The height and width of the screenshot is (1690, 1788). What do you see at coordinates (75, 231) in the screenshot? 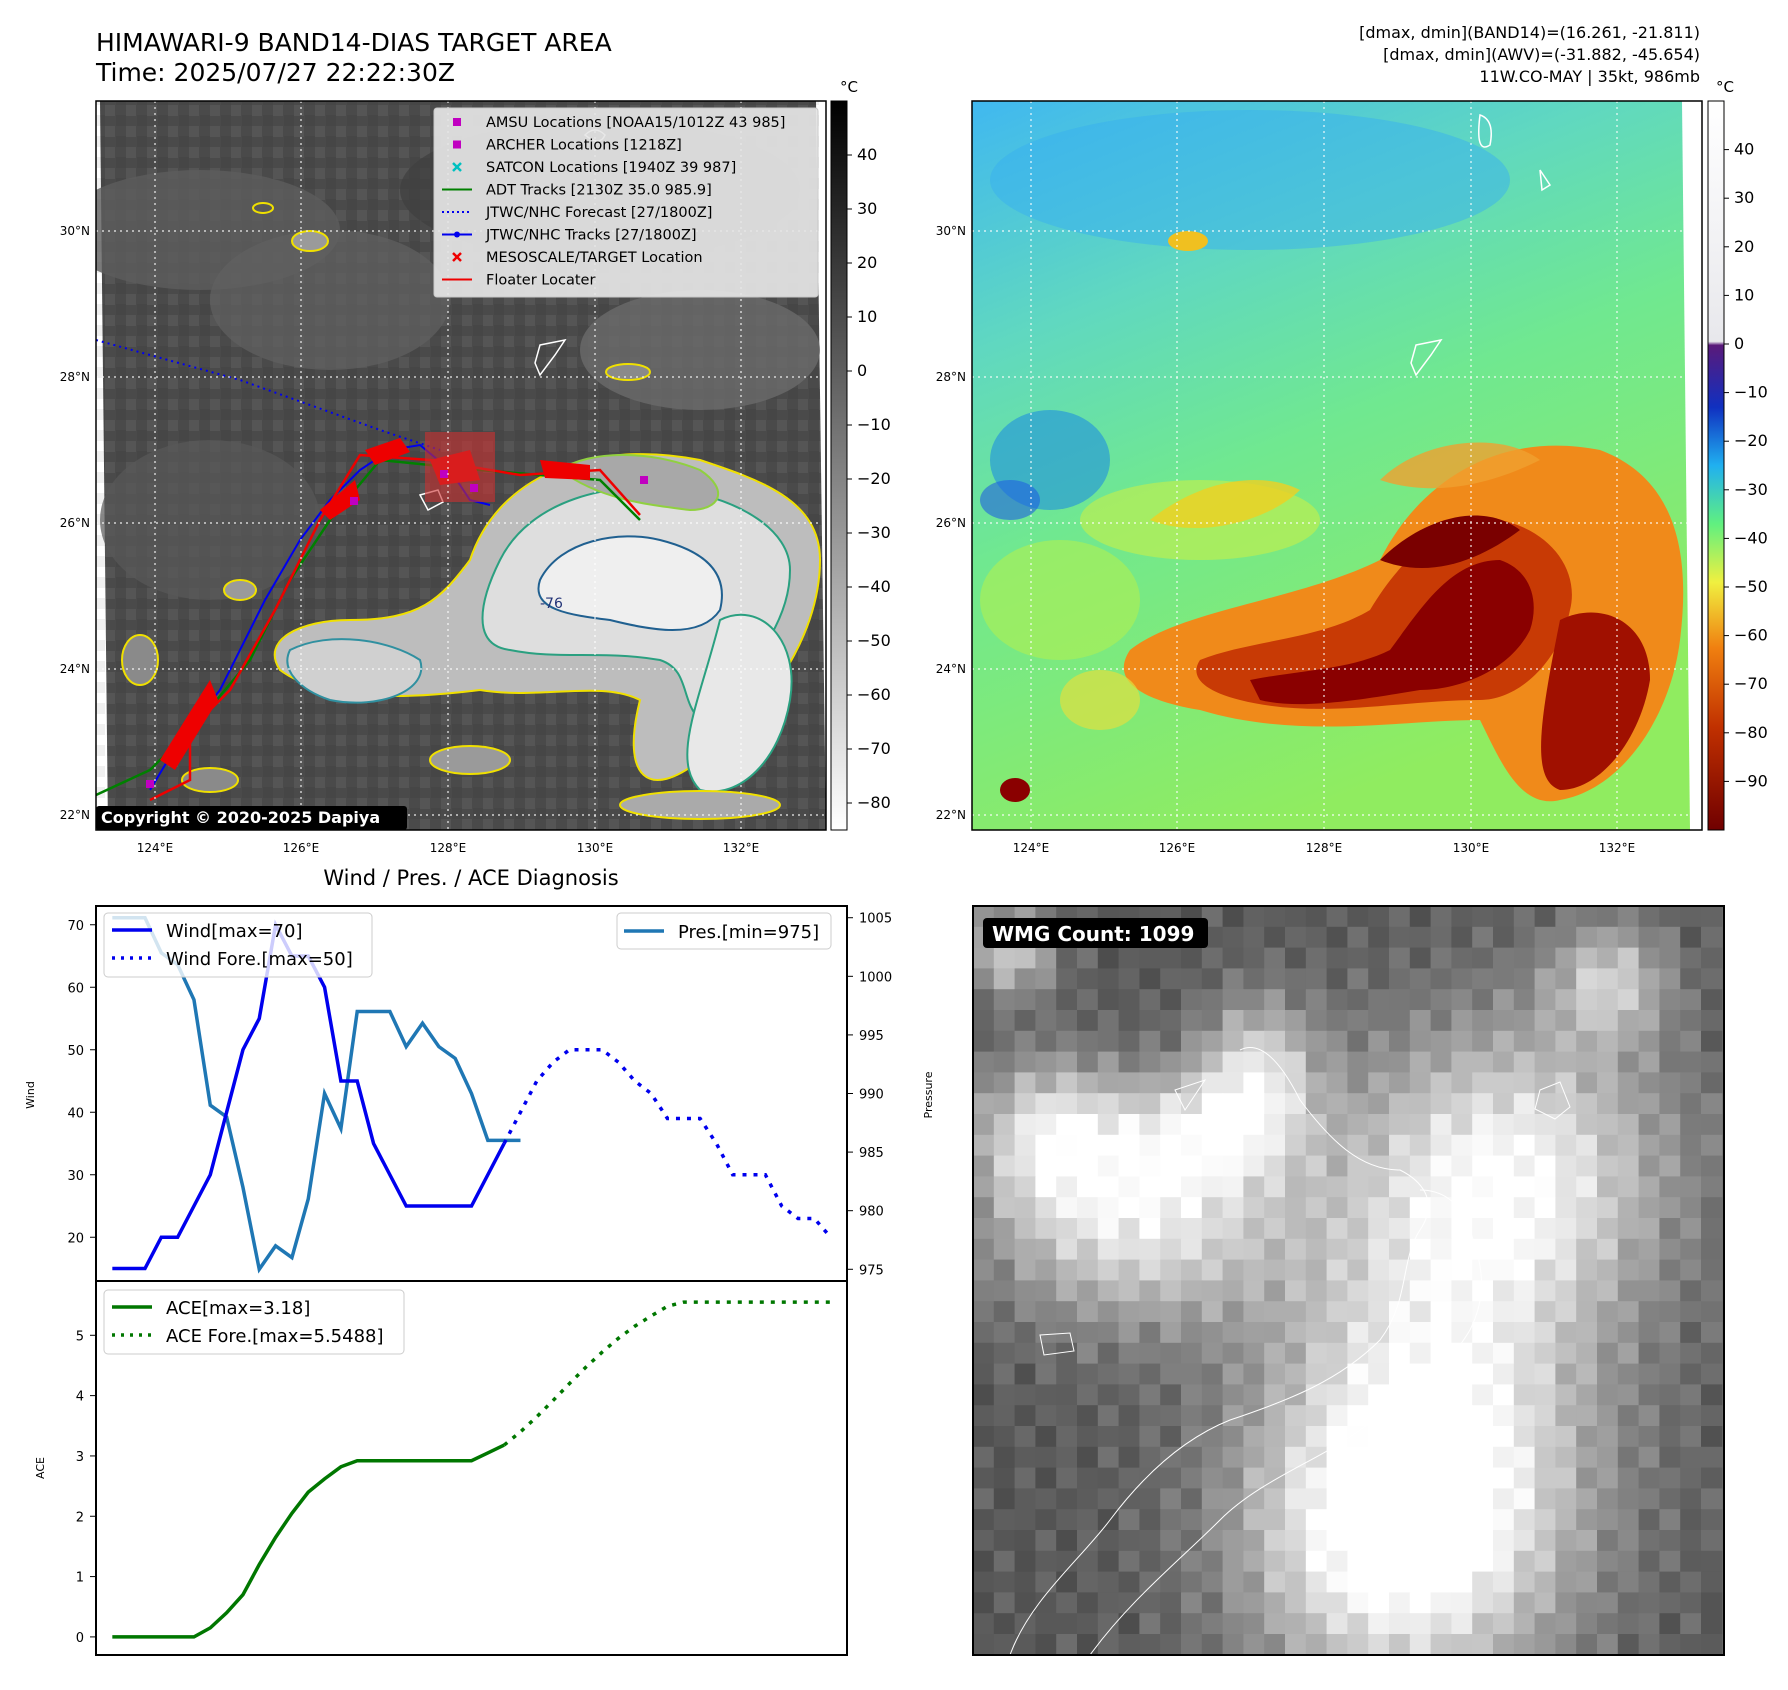
I see `map1-lat-label-0: 30°N` at bounding box center [75, 231].